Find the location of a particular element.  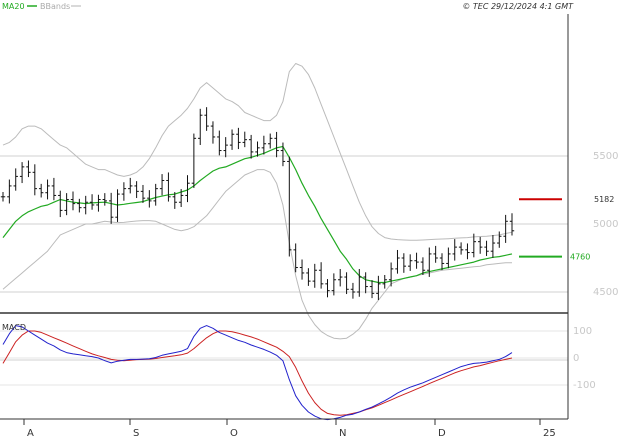

resistance-level-label: 5182 is located at coordinates (604, 199).